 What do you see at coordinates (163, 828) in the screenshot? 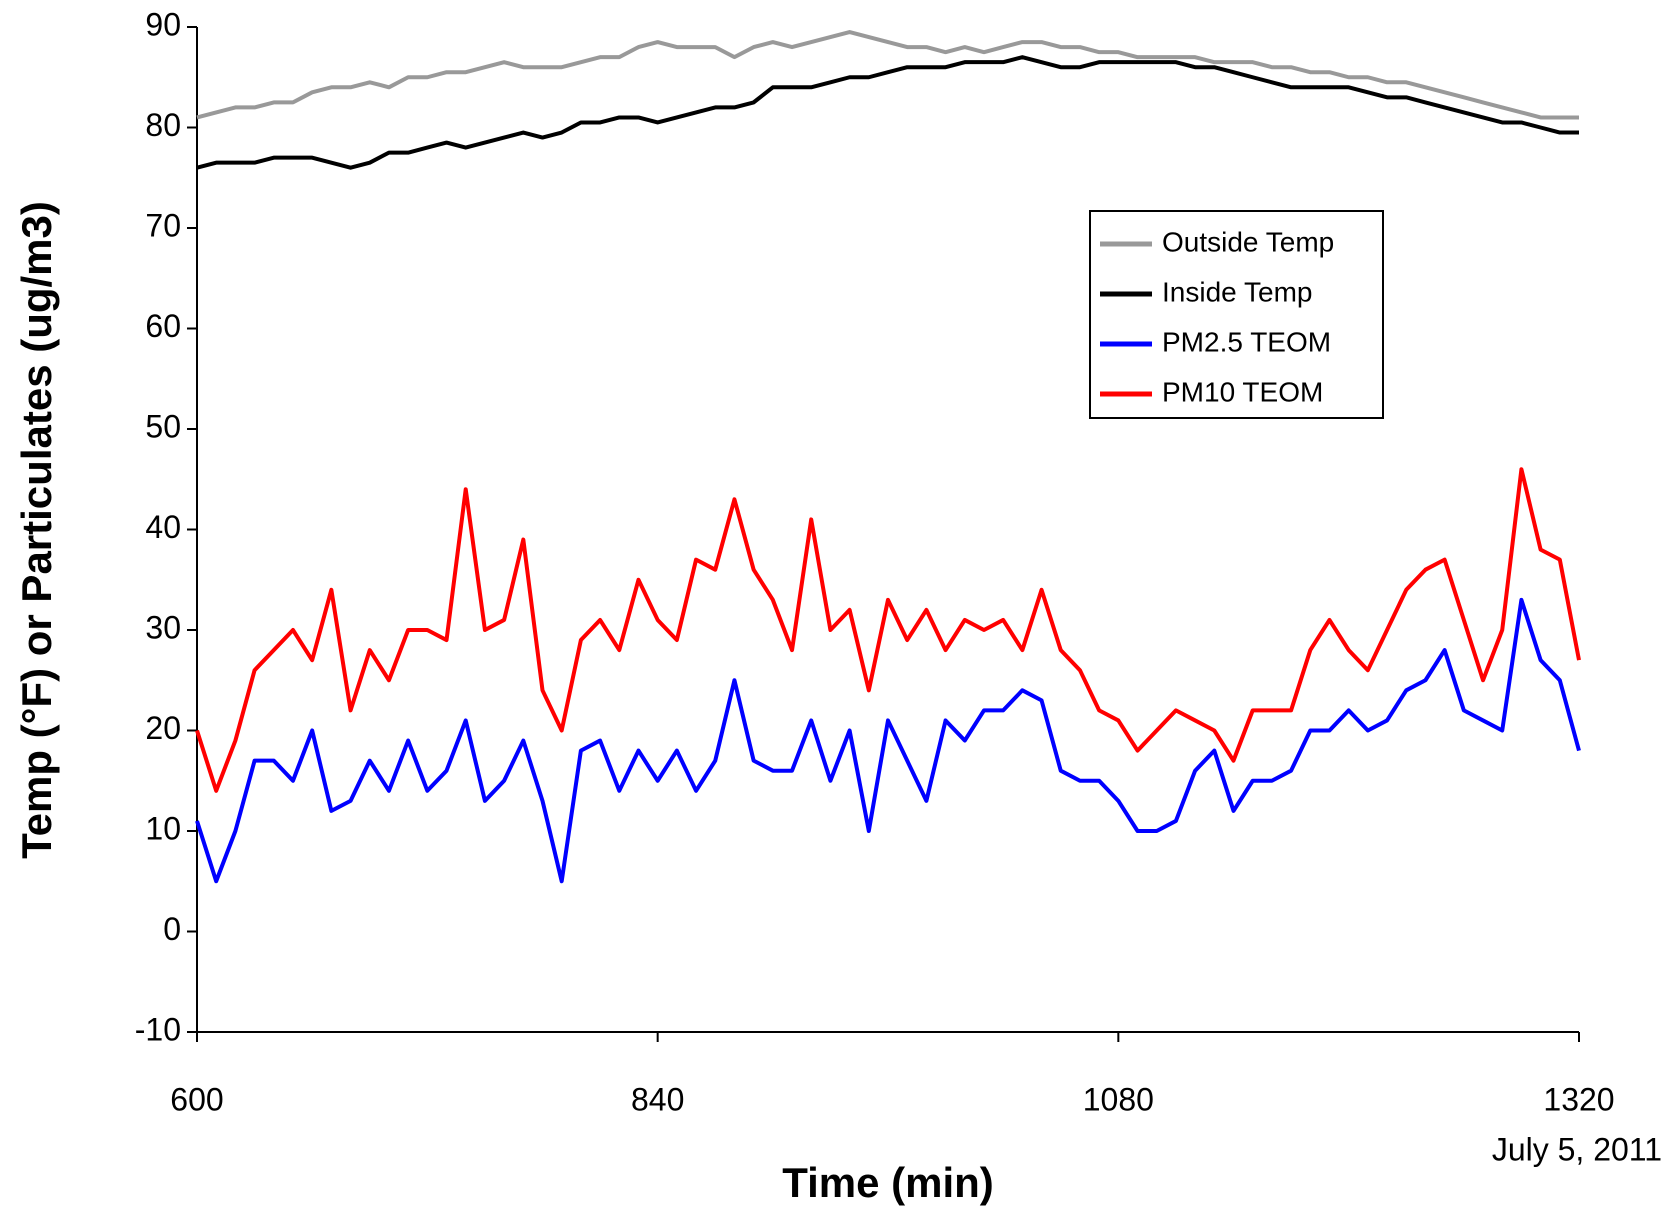
I see `y-tick-label: 10` at bounding box center [163, 828].